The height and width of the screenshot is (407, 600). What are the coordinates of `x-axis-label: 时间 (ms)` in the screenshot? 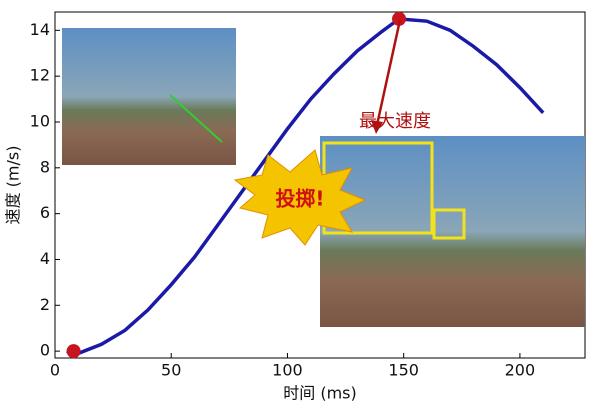 It's located at (320, 393).